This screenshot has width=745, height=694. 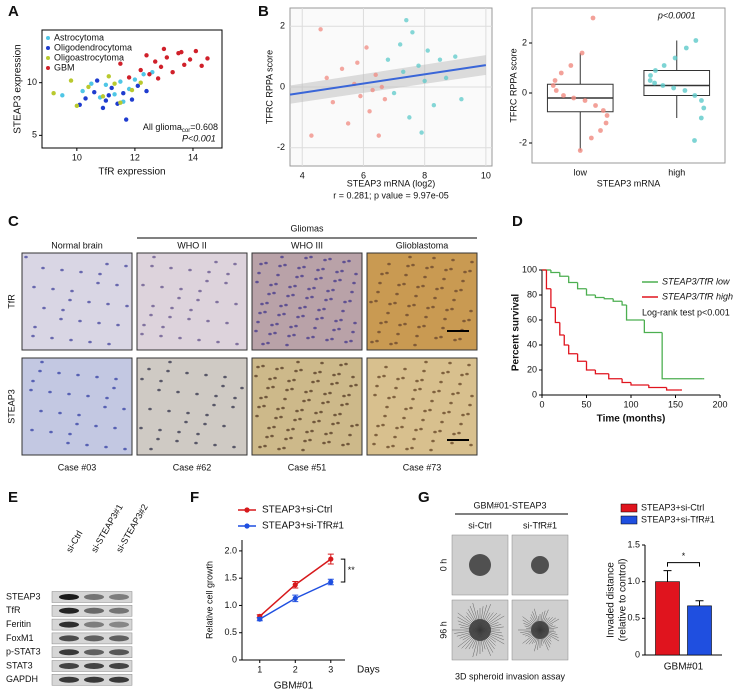 I want to click on x-tick-label: high, so click(x=676, y=172).